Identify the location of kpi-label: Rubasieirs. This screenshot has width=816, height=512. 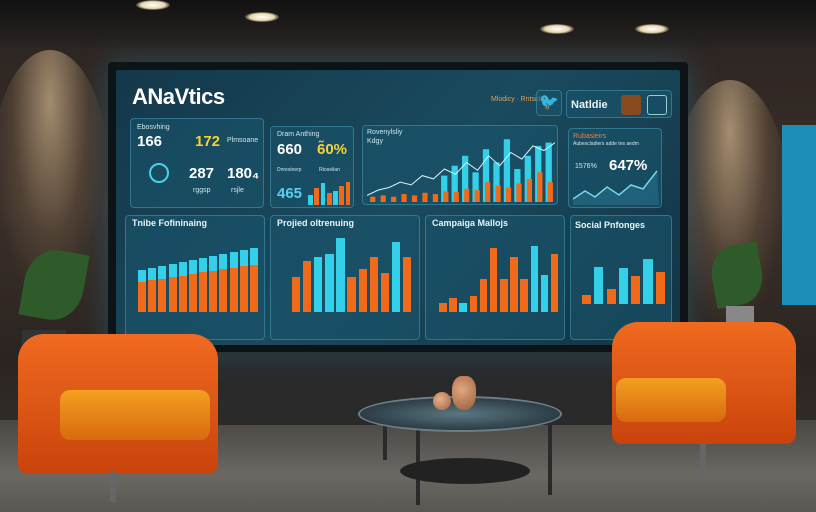
(590, 136).